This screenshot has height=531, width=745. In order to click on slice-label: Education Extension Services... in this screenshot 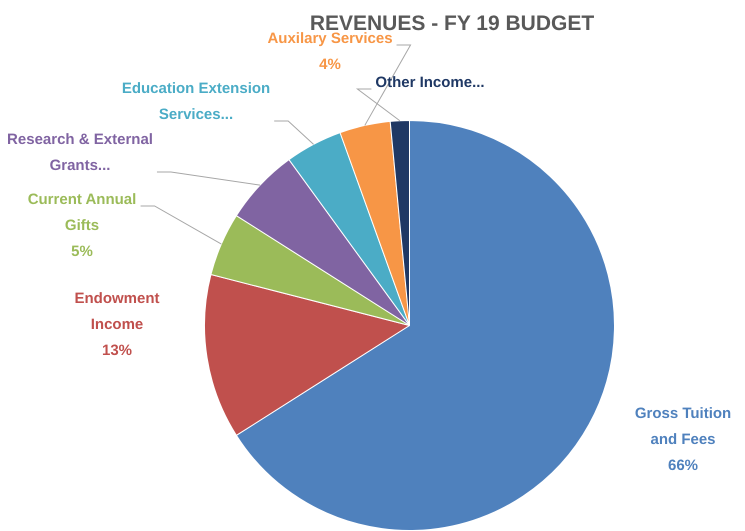, I will do `click(196, 102)`.